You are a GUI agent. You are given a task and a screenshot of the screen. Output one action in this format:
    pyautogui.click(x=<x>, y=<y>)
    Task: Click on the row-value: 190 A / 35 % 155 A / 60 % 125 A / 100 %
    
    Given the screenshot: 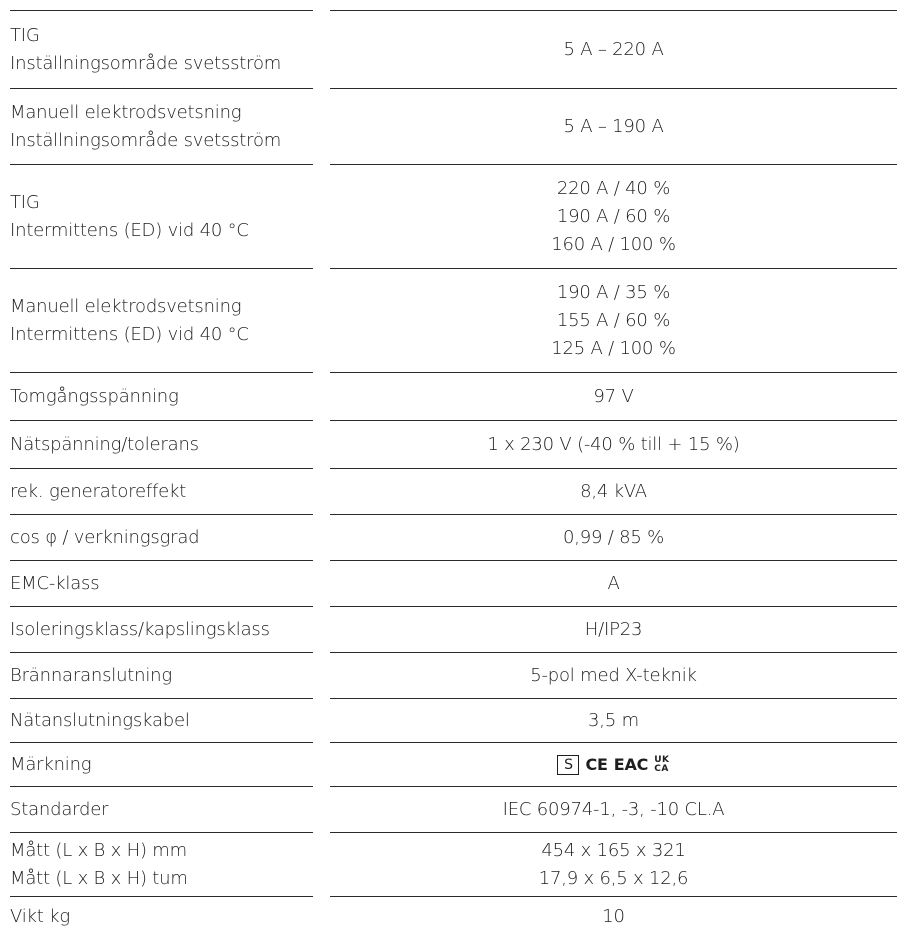 What is the action you would take?
    pyautogui.click(x=613, y=320)
    